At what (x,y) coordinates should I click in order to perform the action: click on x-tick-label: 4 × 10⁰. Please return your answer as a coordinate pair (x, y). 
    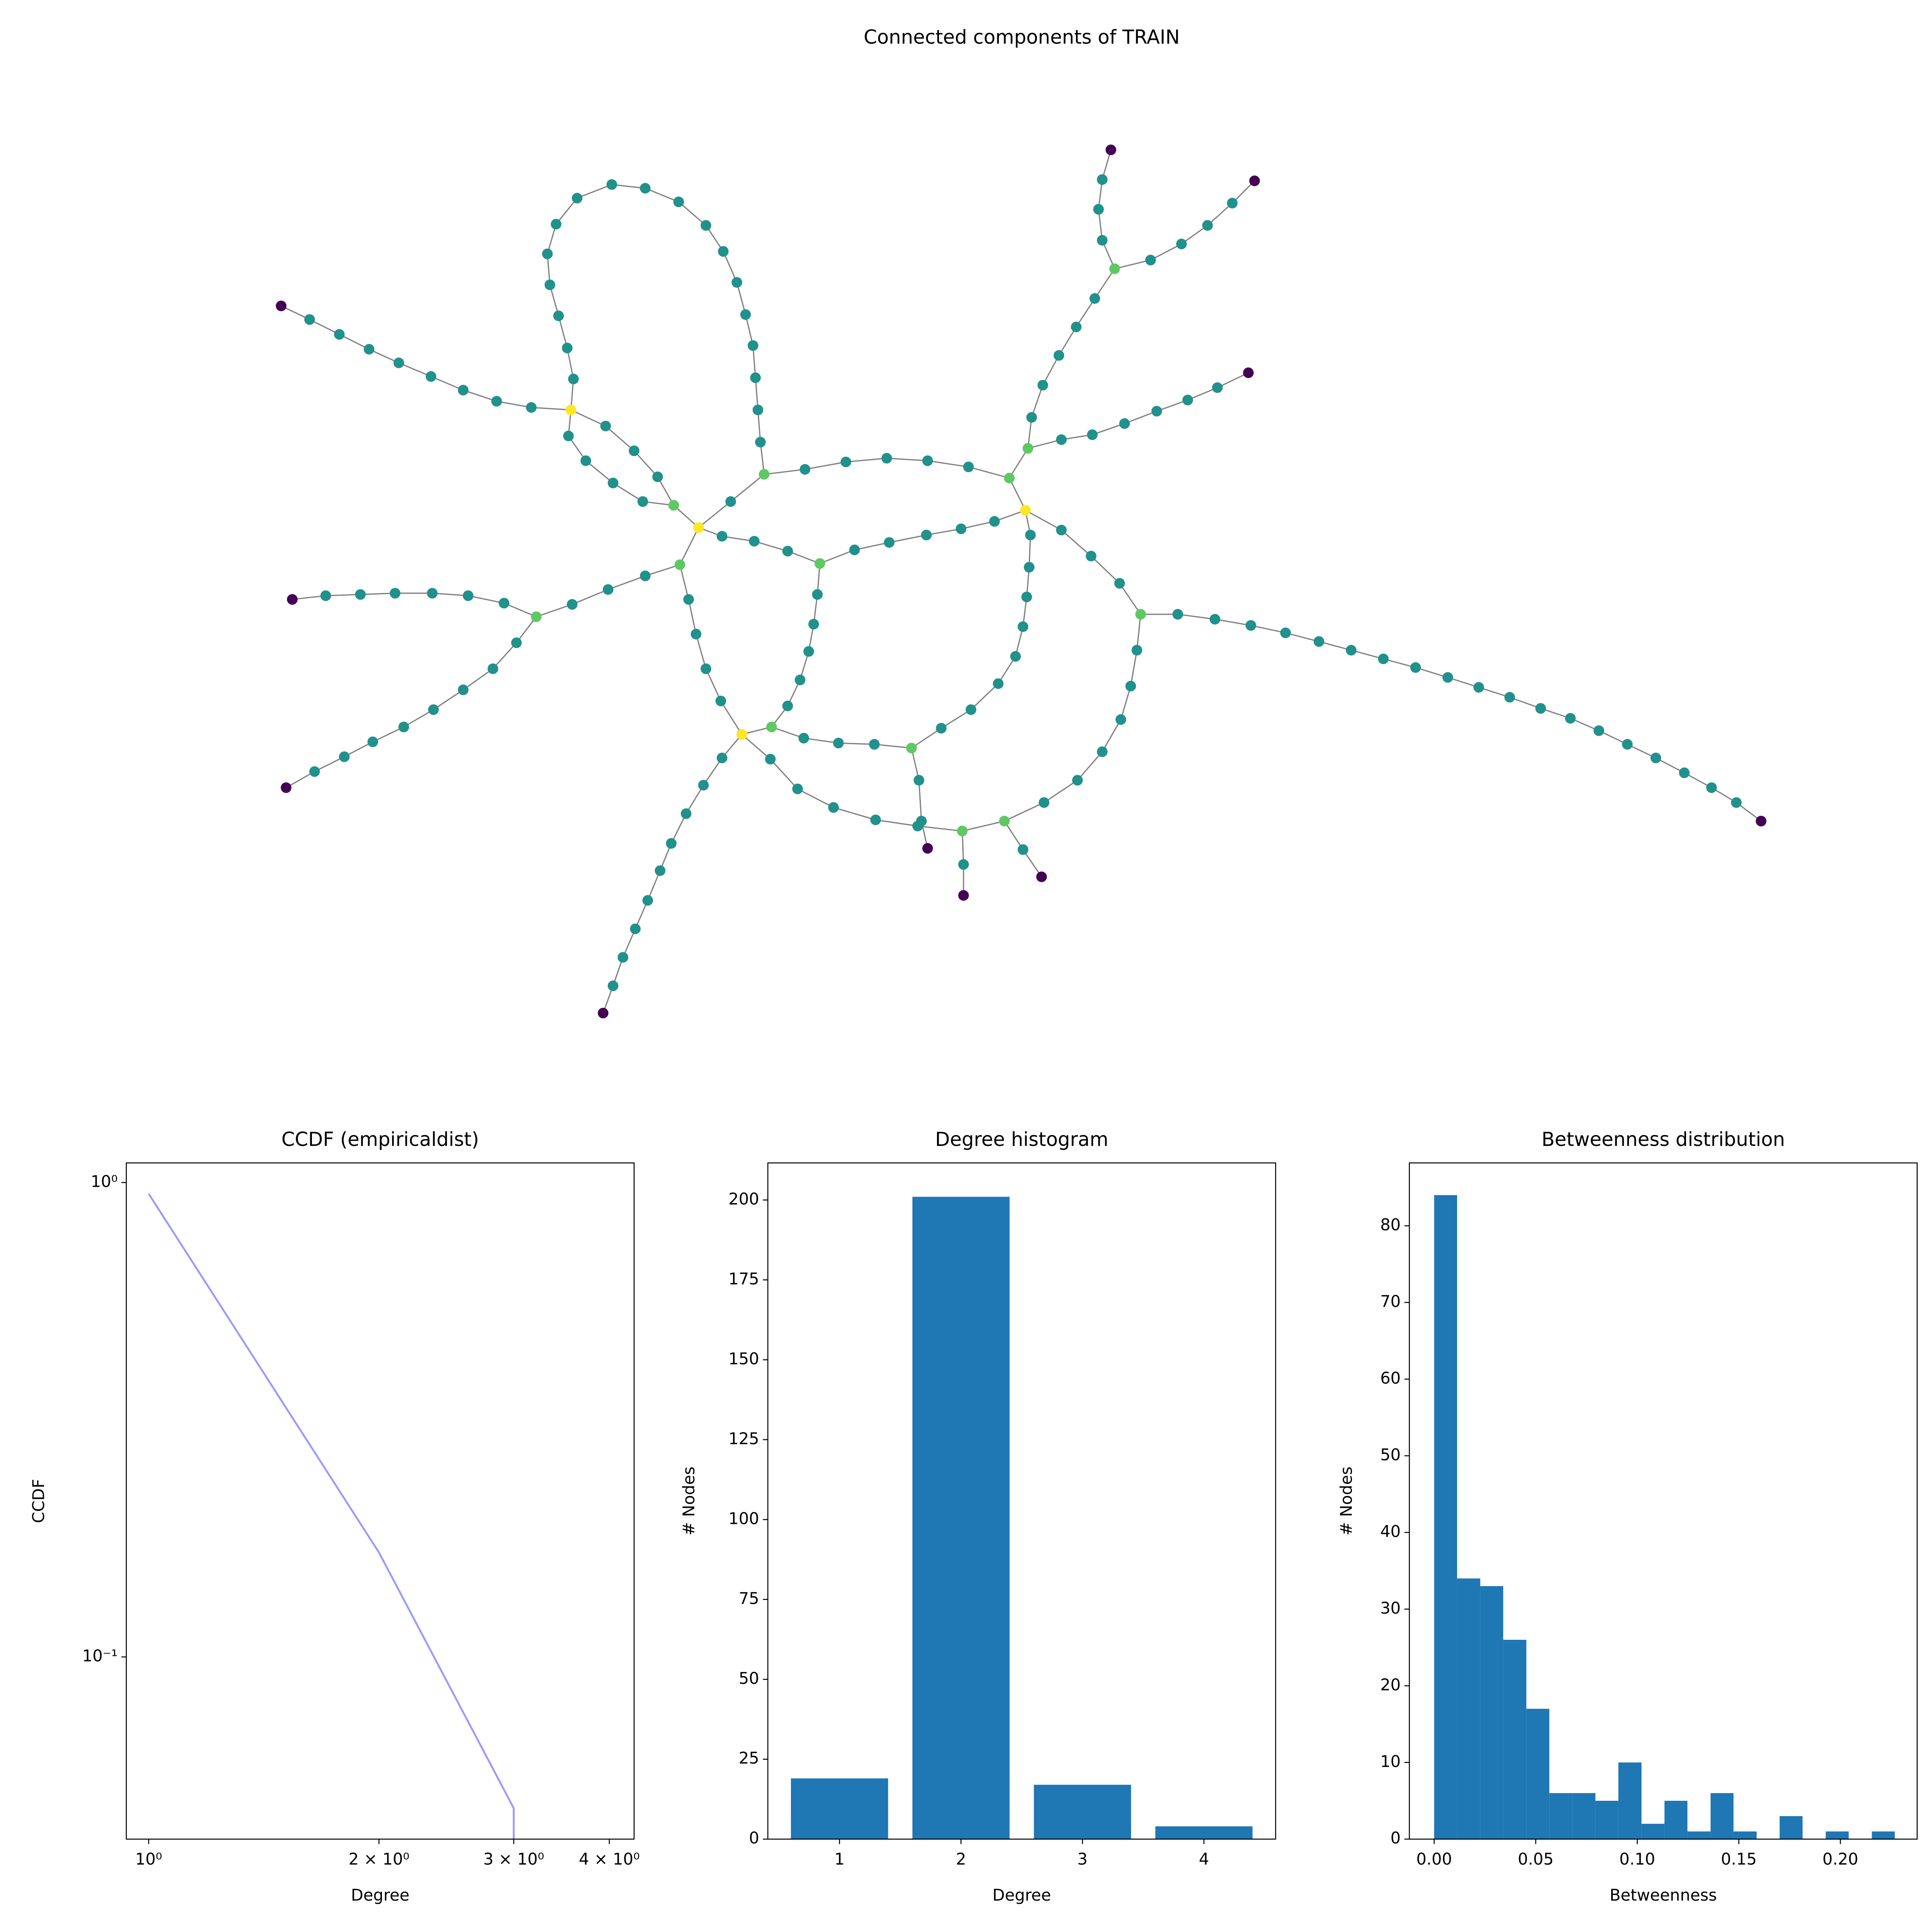
    Looking at the image, I should click on (609, 1859).